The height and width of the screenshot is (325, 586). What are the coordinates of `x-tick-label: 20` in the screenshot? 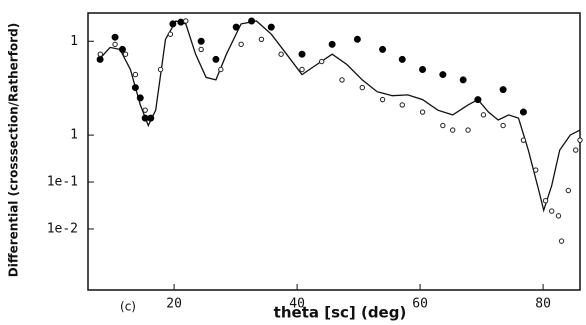 It's located at (174, 304).